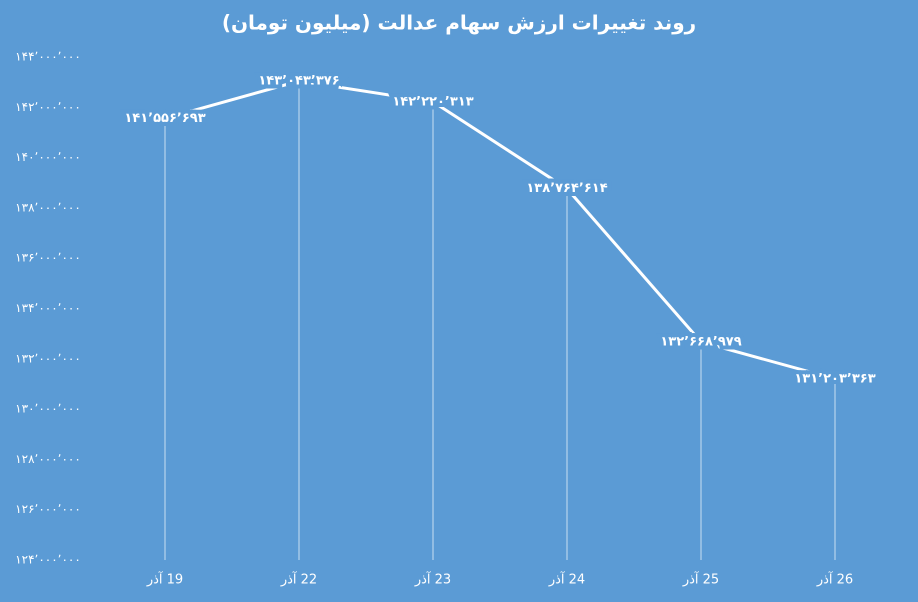  I want to click on data-label: ۱۴۱٬۵۵۶٬۶۹۳, so click(164, 118).